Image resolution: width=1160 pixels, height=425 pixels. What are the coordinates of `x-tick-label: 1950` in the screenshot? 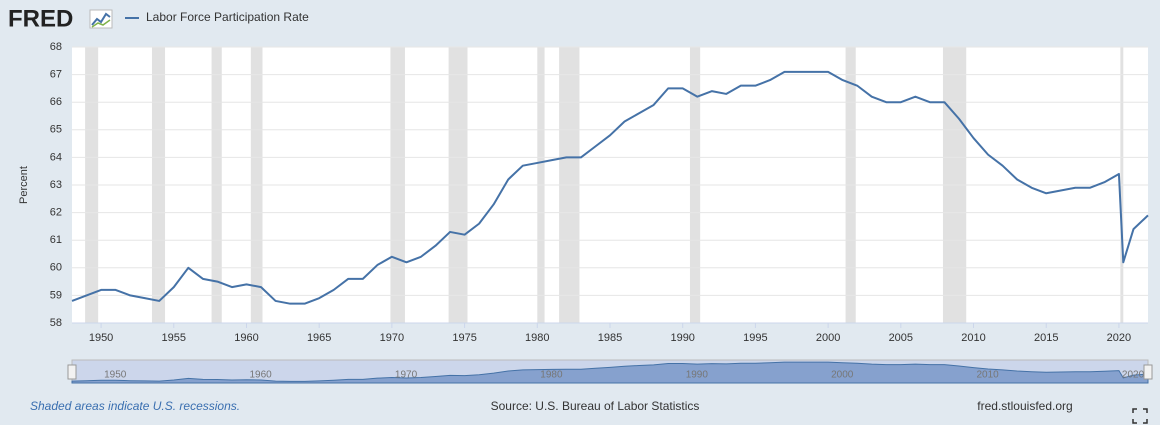 It's located at (101, 338).